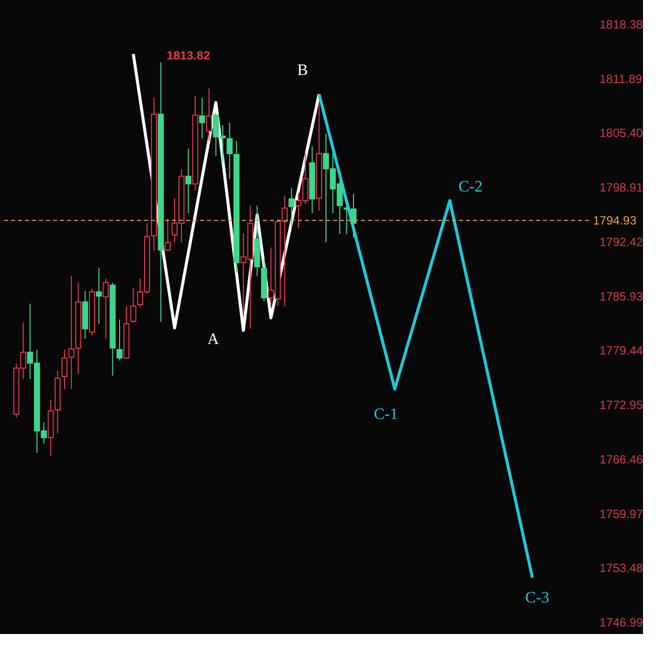 The image size is (662, 650). What do you see at coordinates (622, 513) in the screenshot?
I see `y-tick-label: 1759.97` at bounding box center [622, 513].